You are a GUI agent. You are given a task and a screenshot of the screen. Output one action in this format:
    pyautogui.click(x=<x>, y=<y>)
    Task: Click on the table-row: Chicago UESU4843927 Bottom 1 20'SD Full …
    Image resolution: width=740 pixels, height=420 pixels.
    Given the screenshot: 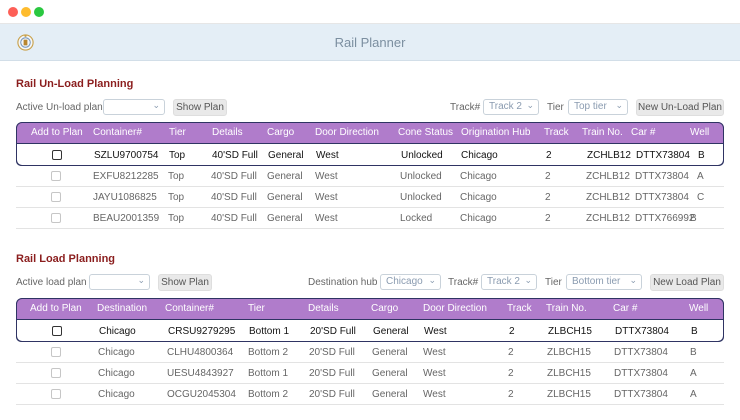 What is the action you would take?
    pyautogui.click(x=370, y=373)
    